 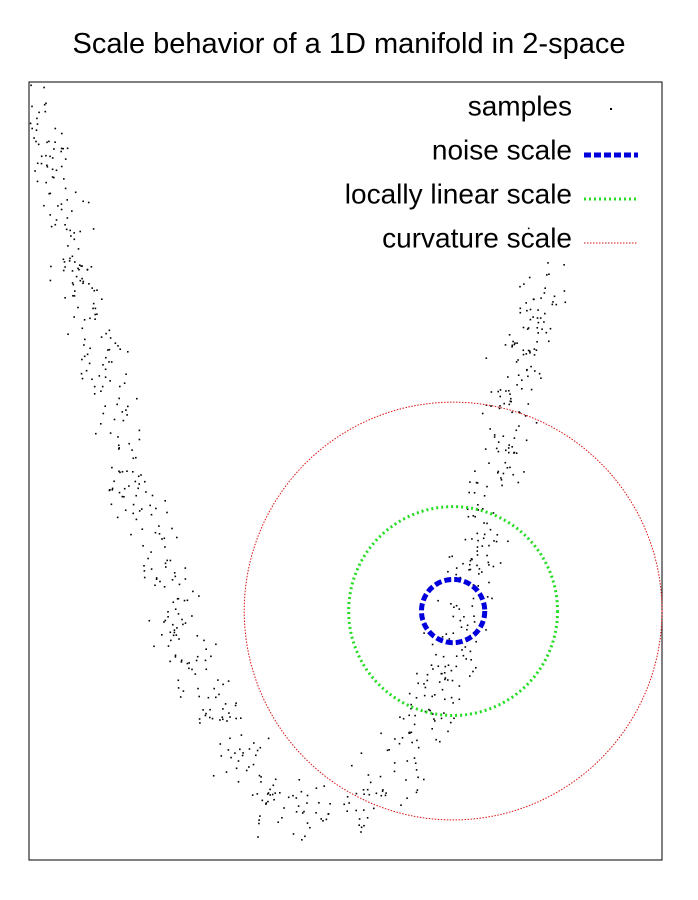 What do you see at coordinates (502, 149) in the screenshot?
I see `legend-label: noise scale` at bounding box center [502, 149].